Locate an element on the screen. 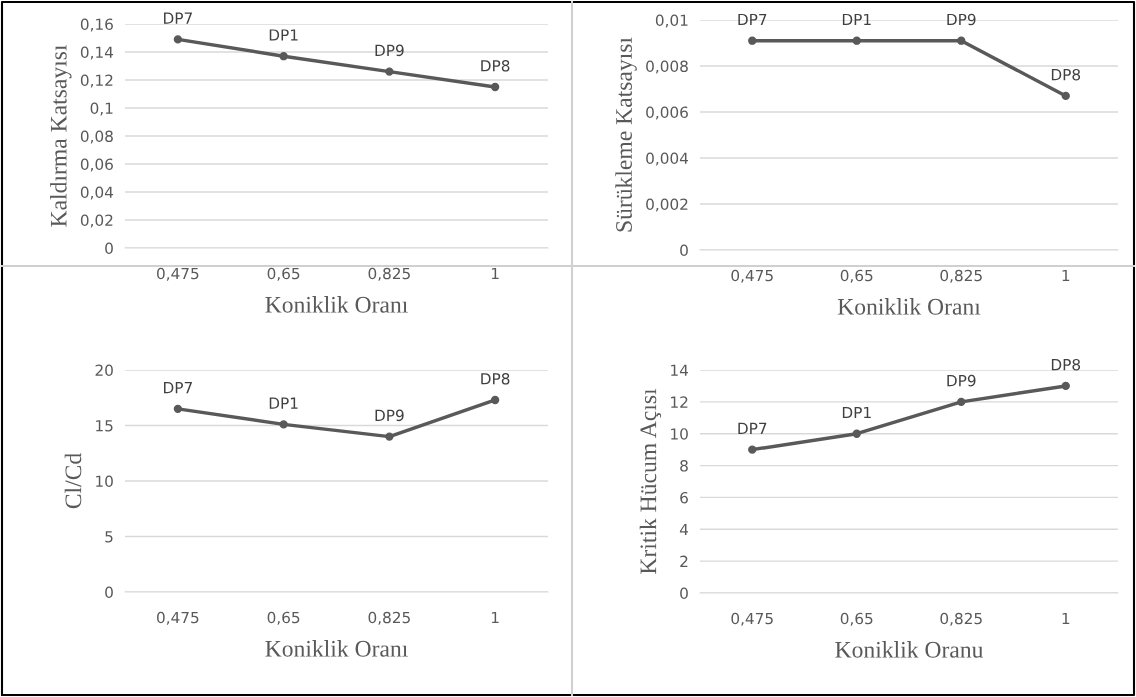 Image resolution: width=1136 pixels, height=697 pixels. y-tick-label: 6 is located at coordinates (684, 497).